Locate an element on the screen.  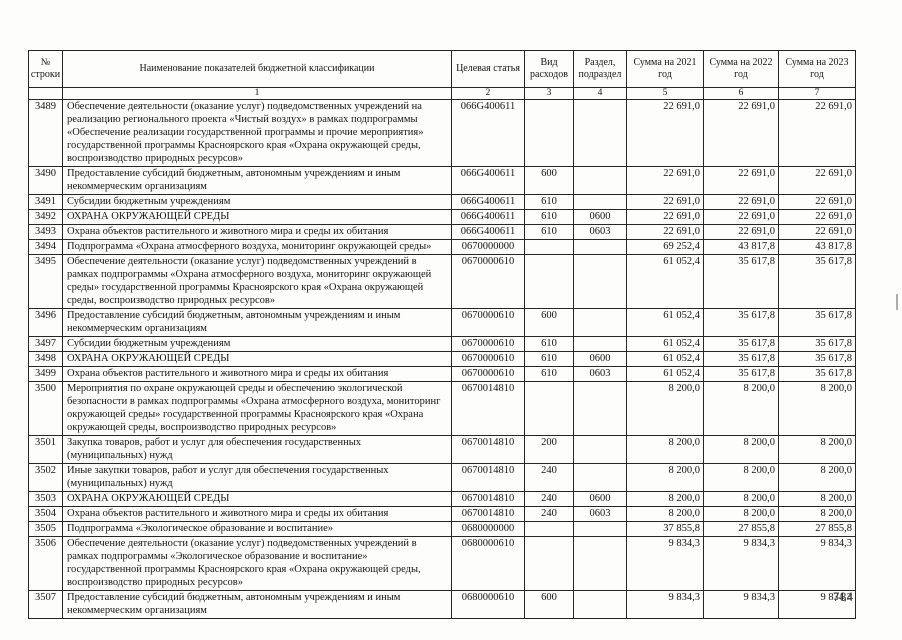
sum-2022-cell: 43 817,8 is located at coordinates (741, 247).